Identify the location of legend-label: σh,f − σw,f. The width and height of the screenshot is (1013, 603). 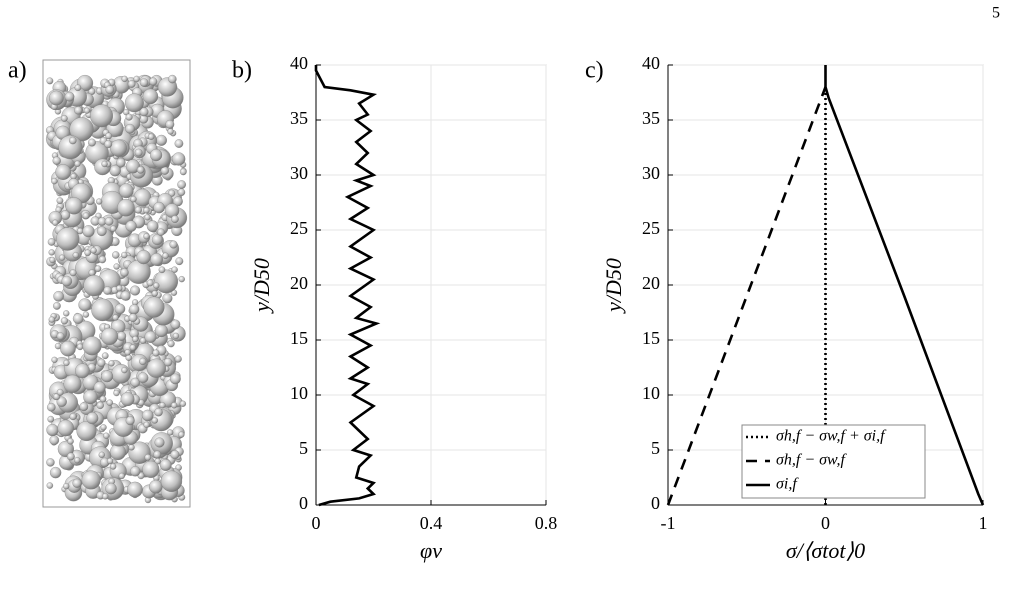
(812, 460).